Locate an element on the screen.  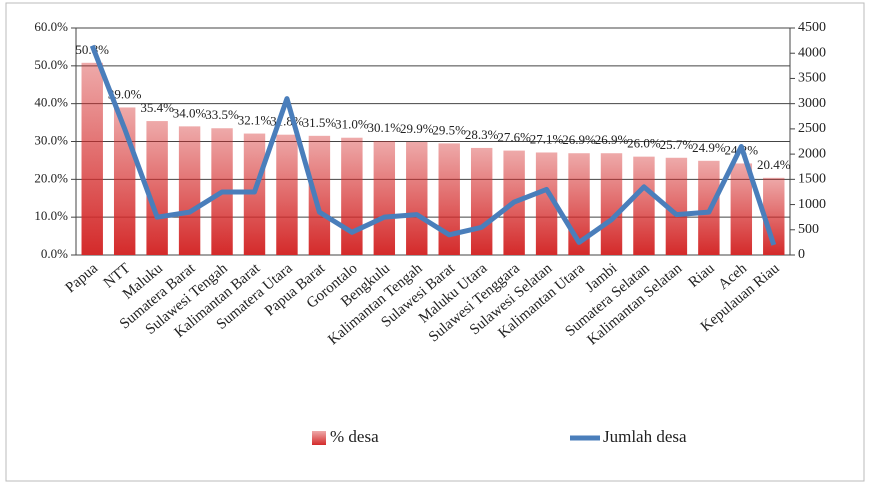
y-tick-label: 0.0% is located at coordinates (54, 253).